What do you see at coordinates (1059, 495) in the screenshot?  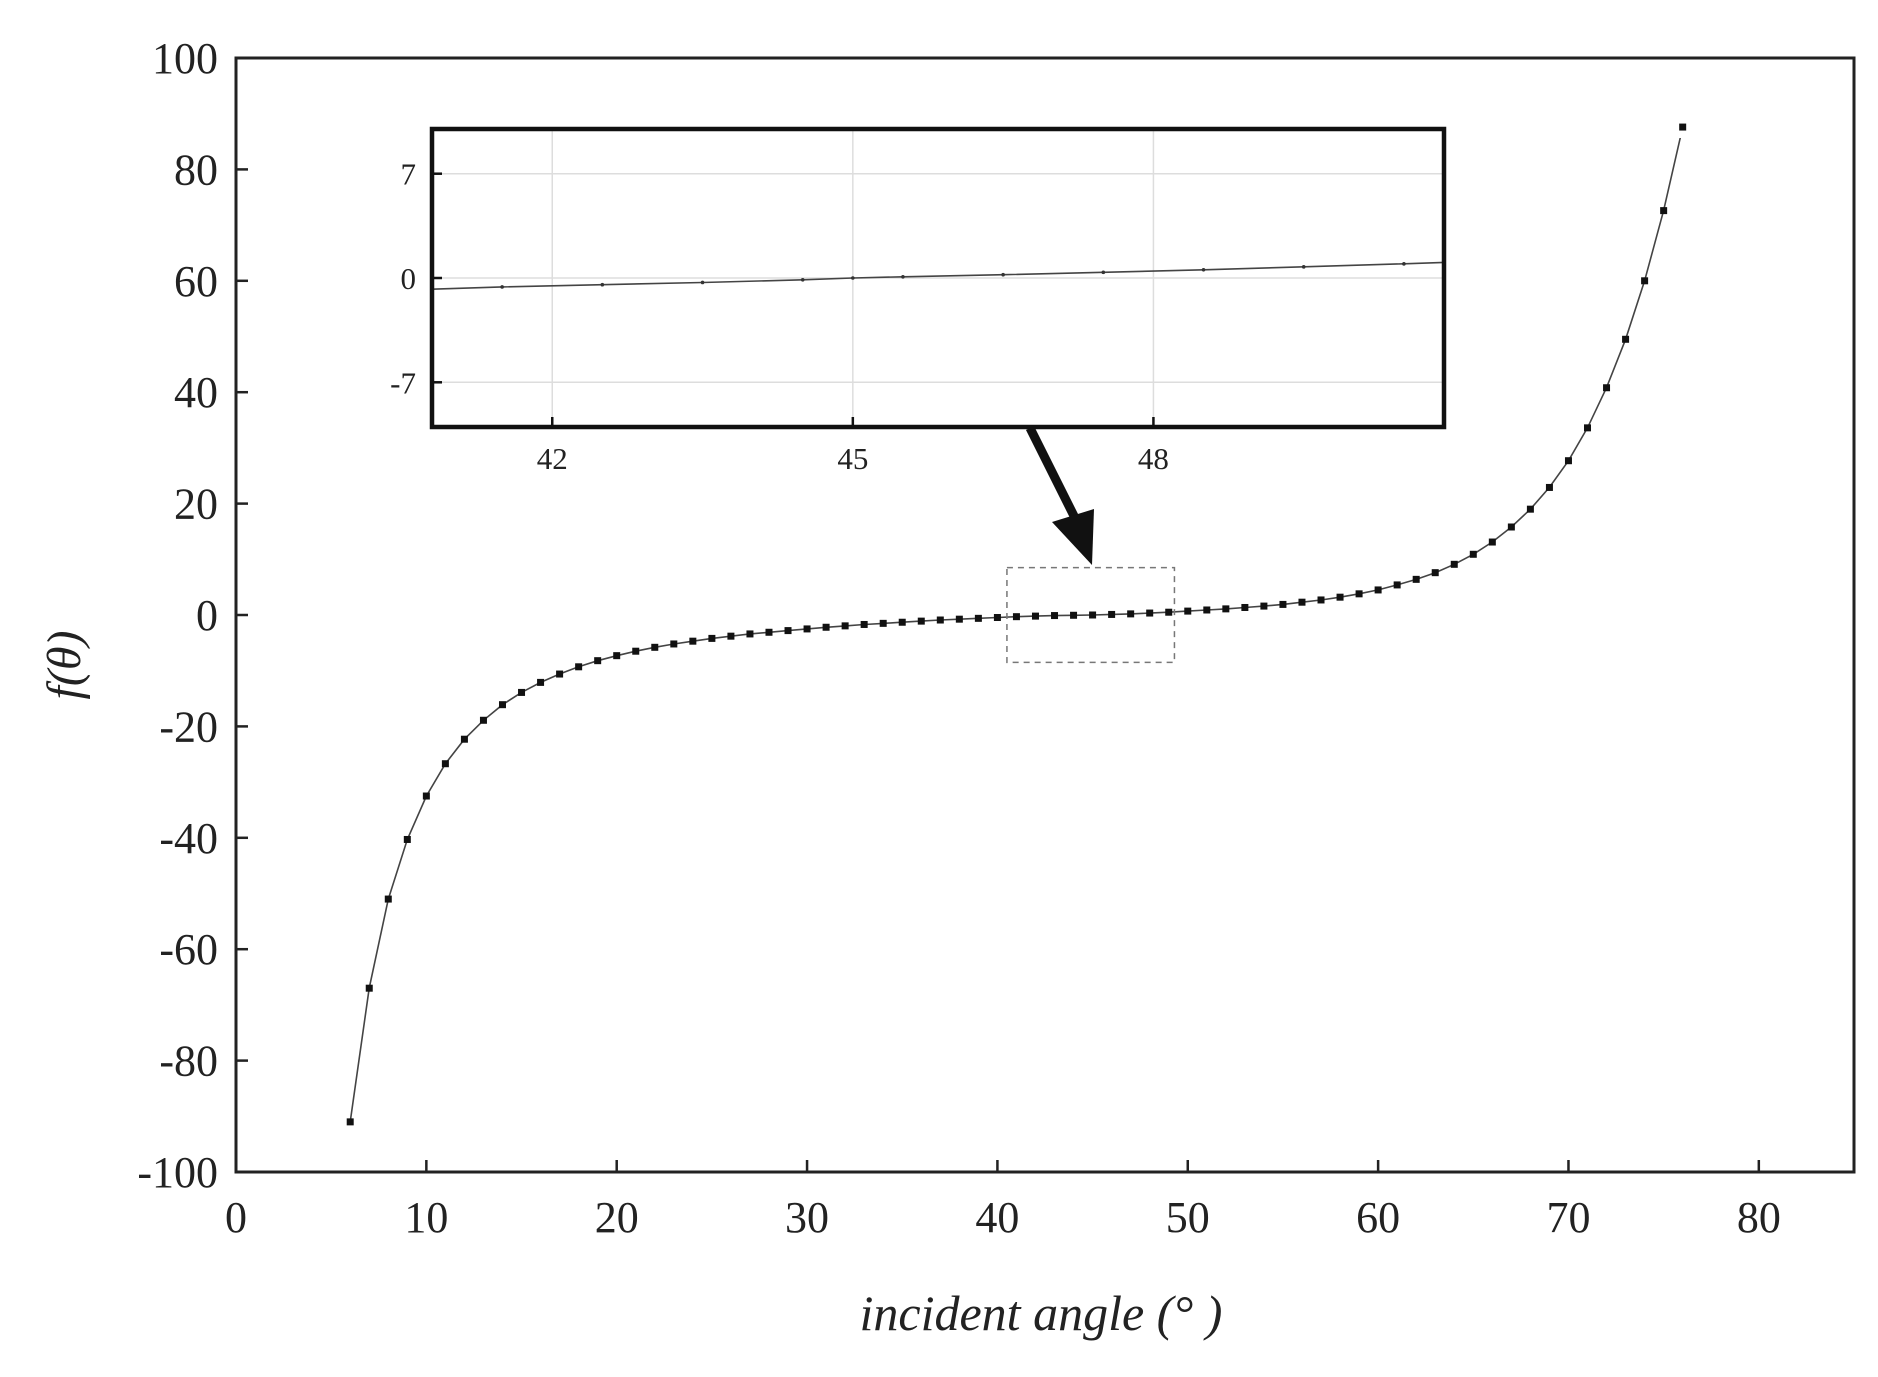 I see `zoom-arrow` at bounding box center [1059, 495].